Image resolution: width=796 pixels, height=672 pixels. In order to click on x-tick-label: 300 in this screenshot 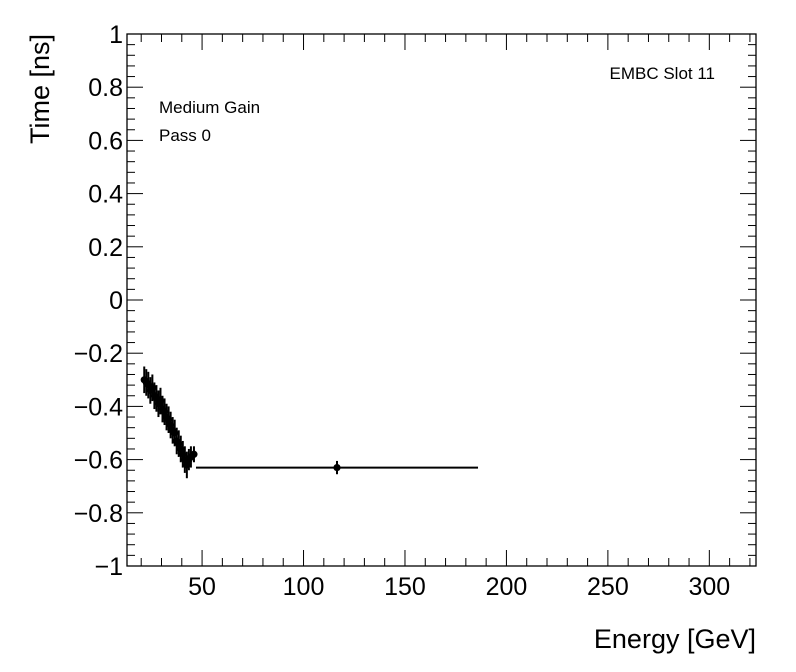, I will do `click(709, 587)`.